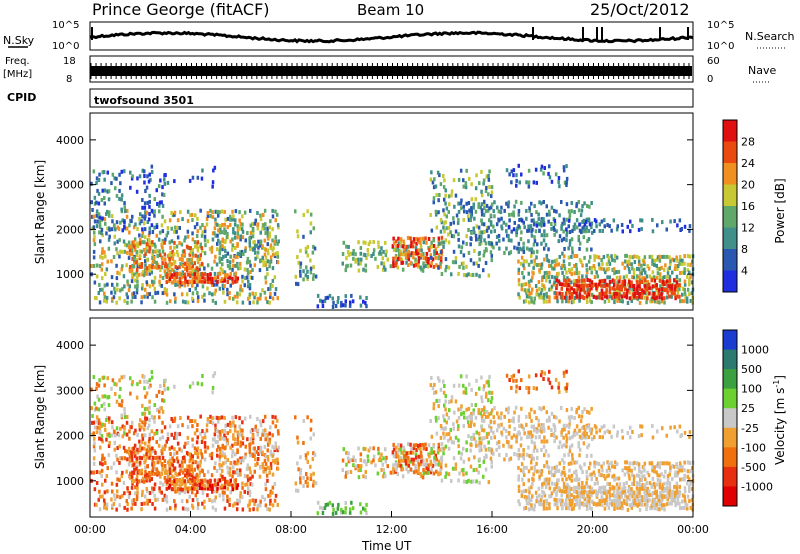 Image resolution: width=800 pixels, height=554 pixels. I want to click on power-colorbar-tick: 20, so click(748, 185).